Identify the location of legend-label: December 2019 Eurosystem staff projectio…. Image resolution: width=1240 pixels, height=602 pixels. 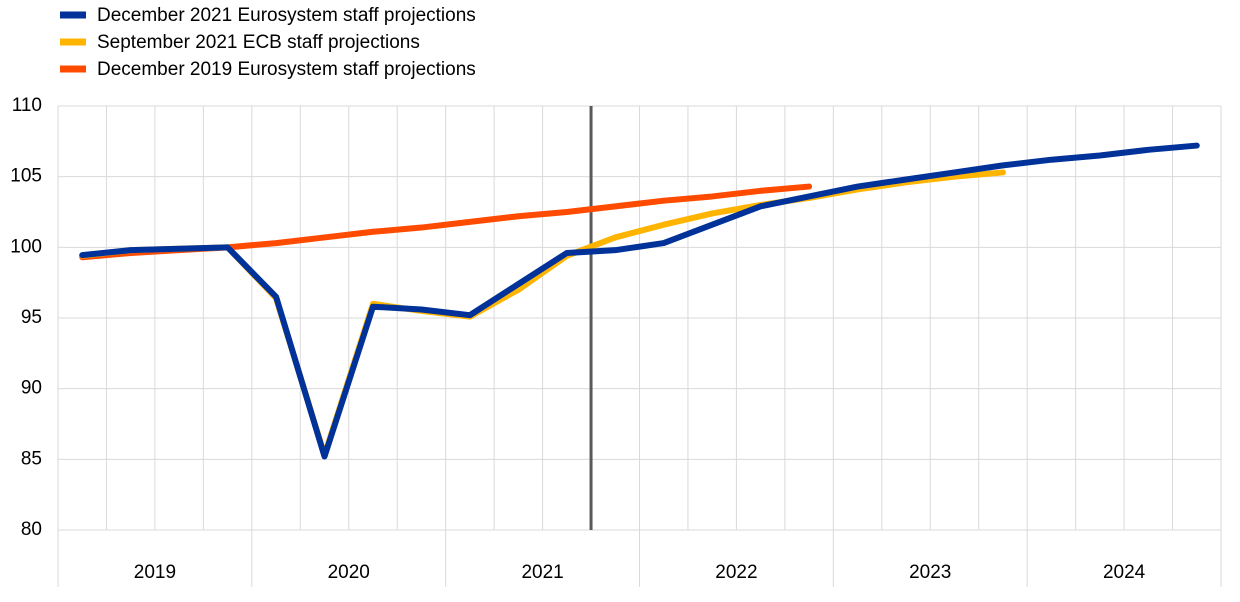
(286, 69).